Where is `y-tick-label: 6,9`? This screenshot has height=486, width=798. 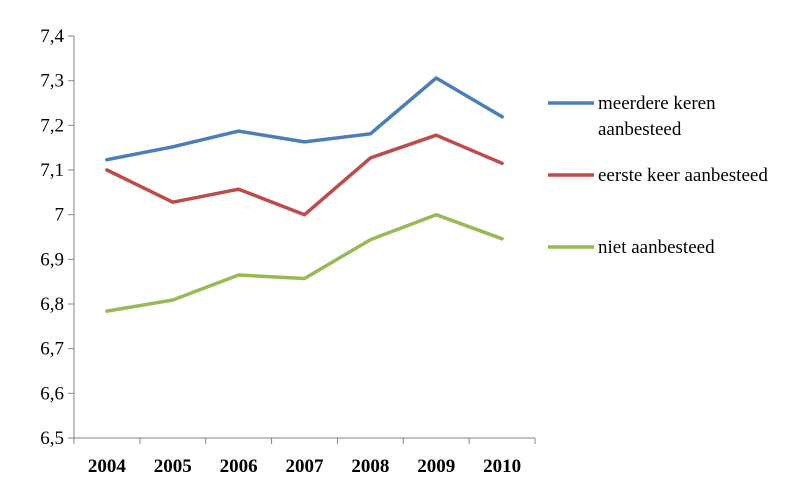 y-tick-label: 6,9 is located at coordinates (52, 259).